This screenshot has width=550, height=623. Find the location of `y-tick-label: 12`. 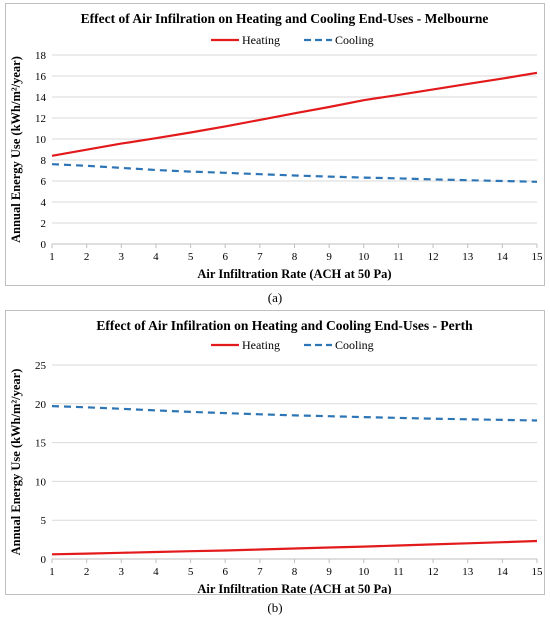

y-tick-label: 12 is located at coordinates (40, 119).